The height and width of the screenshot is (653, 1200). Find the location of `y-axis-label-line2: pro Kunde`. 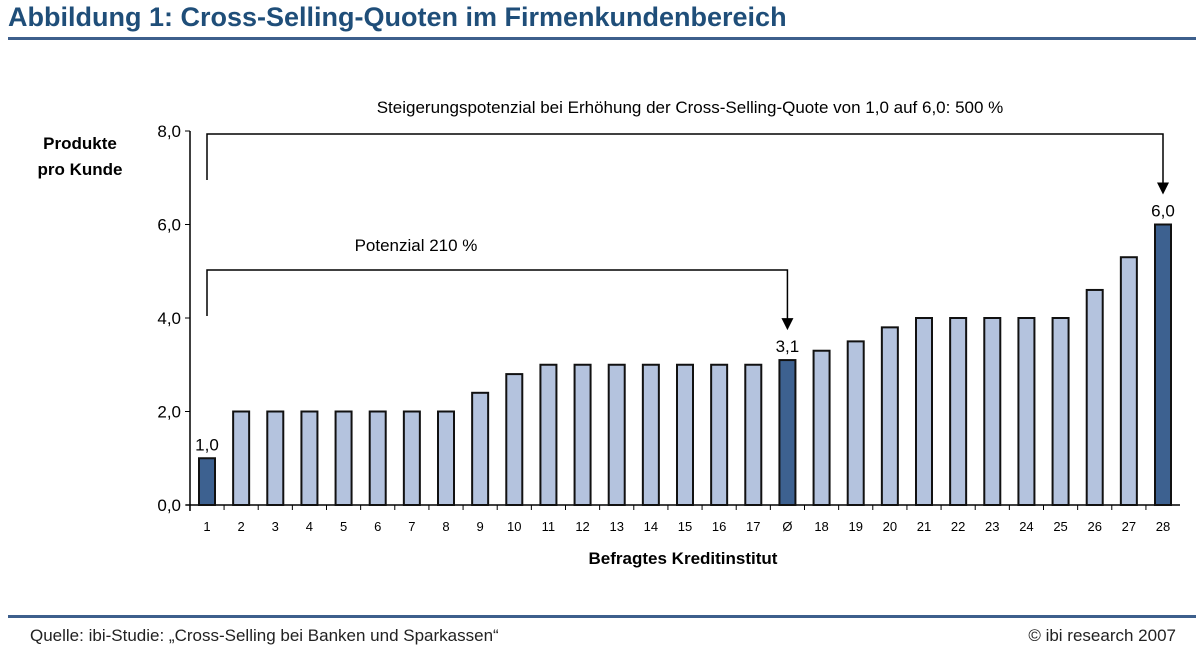

y-axis-label-line2: pro Kunde is located at coordinates (80, 169).